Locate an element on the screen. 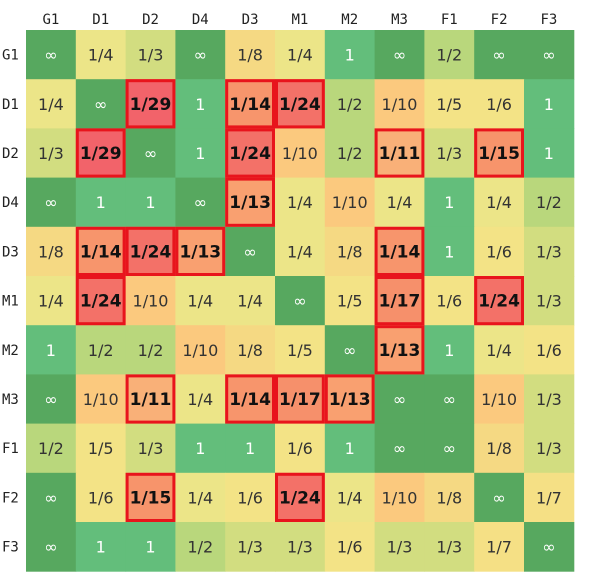  row-label-f2: F2 is located at coordinates (10, 498).